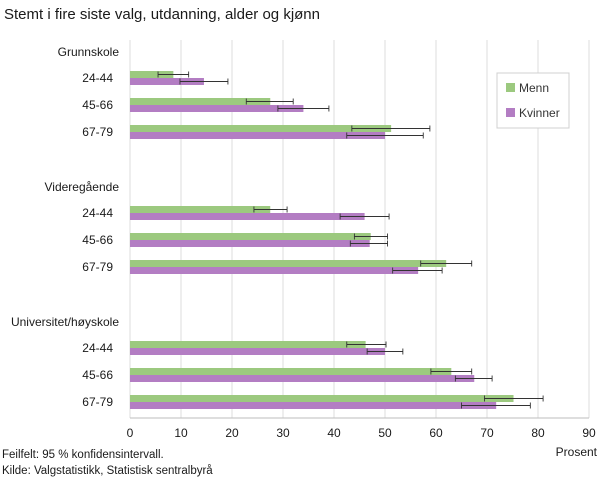  Describe the element at coordinates (83, 455) in the screenshot. I see `footnote-error-bars: Feilfelt: 95 % konfidensintervall.` at that location.